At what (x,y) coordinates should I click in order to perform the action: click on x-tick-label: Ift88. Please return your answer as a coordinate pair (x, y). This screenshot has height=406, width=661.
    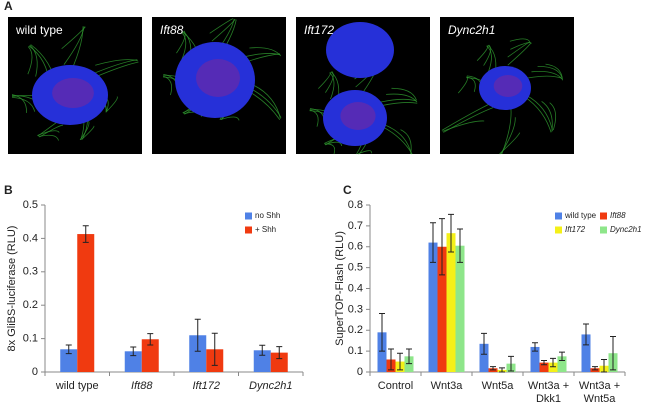
    Looking at the image, I should click on (142, 386).